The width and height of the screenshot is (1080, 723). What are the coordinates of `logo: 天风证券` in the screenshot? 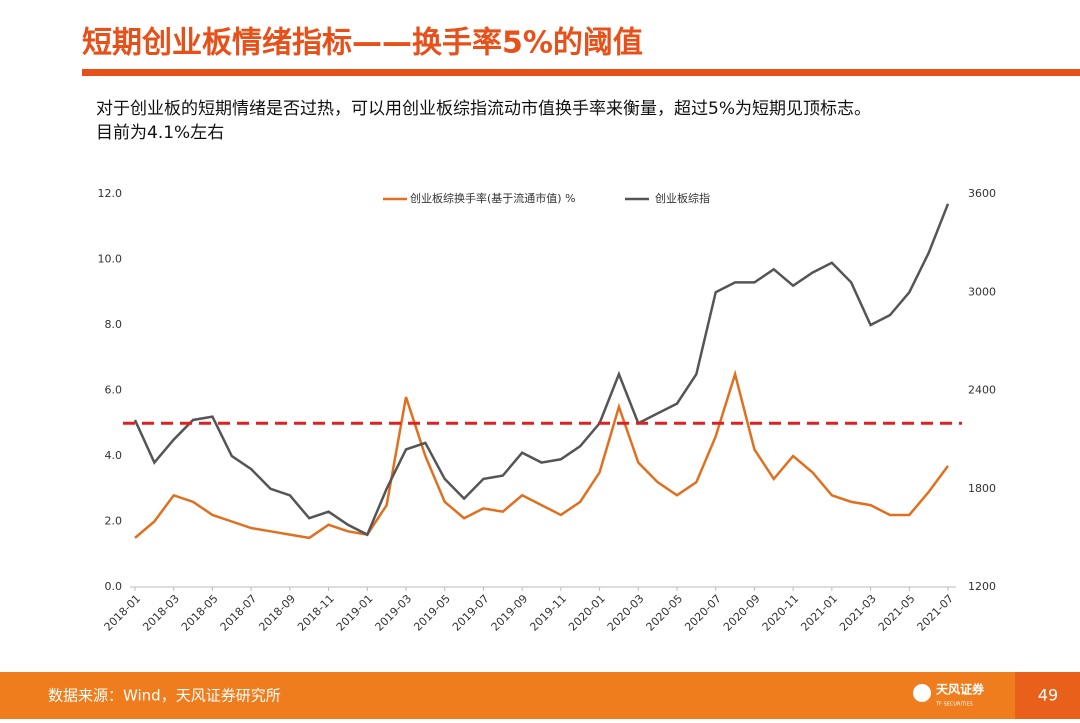 It's located at (960, 689).